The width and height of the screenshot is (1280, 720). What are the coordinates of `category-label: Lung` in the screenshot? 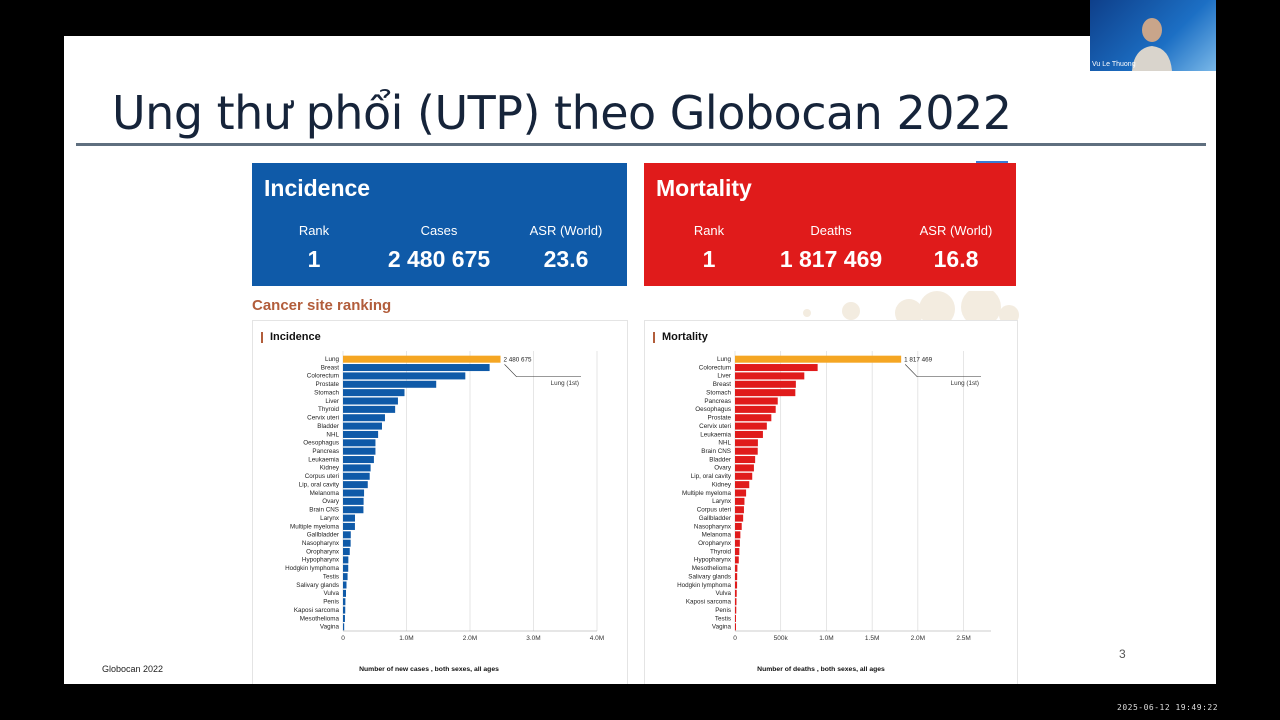 It's located at (724, 359).